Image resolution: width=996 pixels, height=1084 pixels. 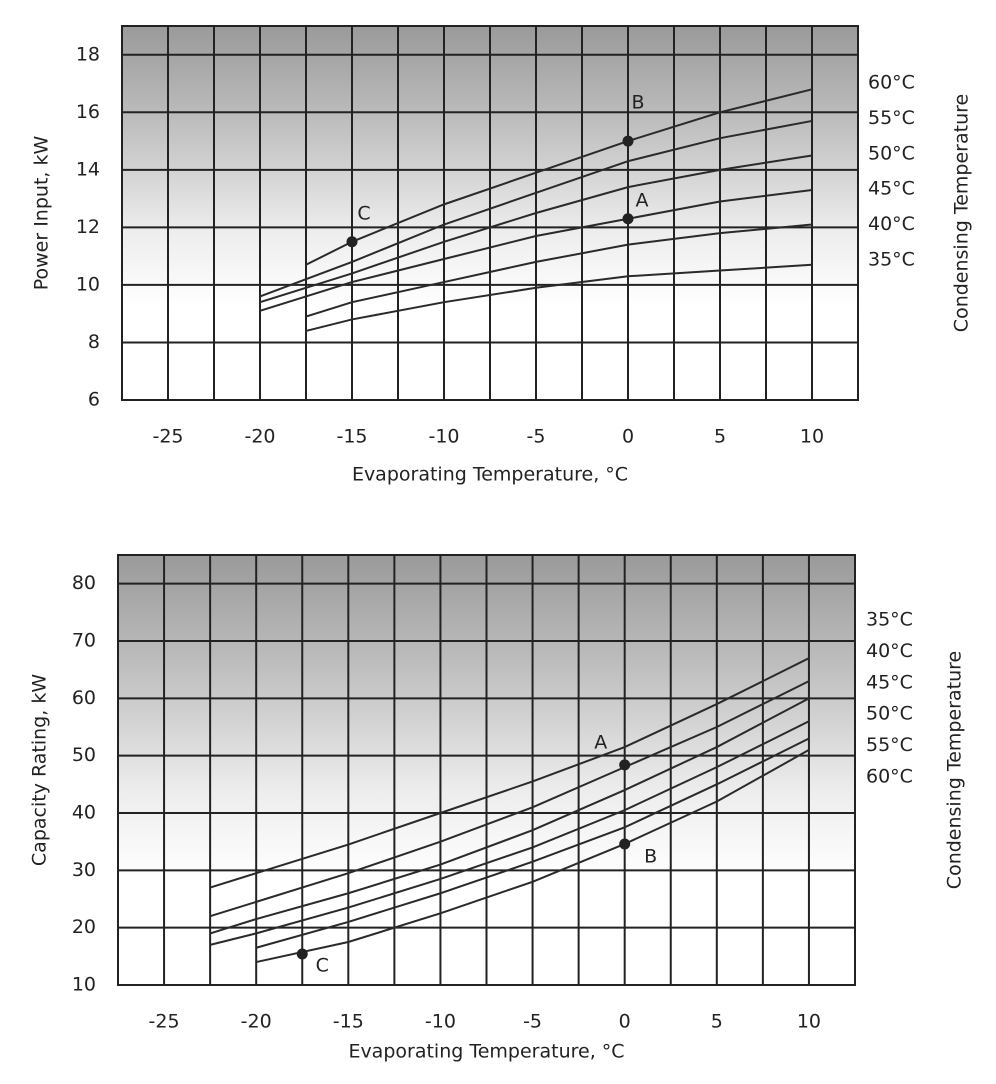 I want to click on y-tick-label: 6, so click(x=94, y=400).